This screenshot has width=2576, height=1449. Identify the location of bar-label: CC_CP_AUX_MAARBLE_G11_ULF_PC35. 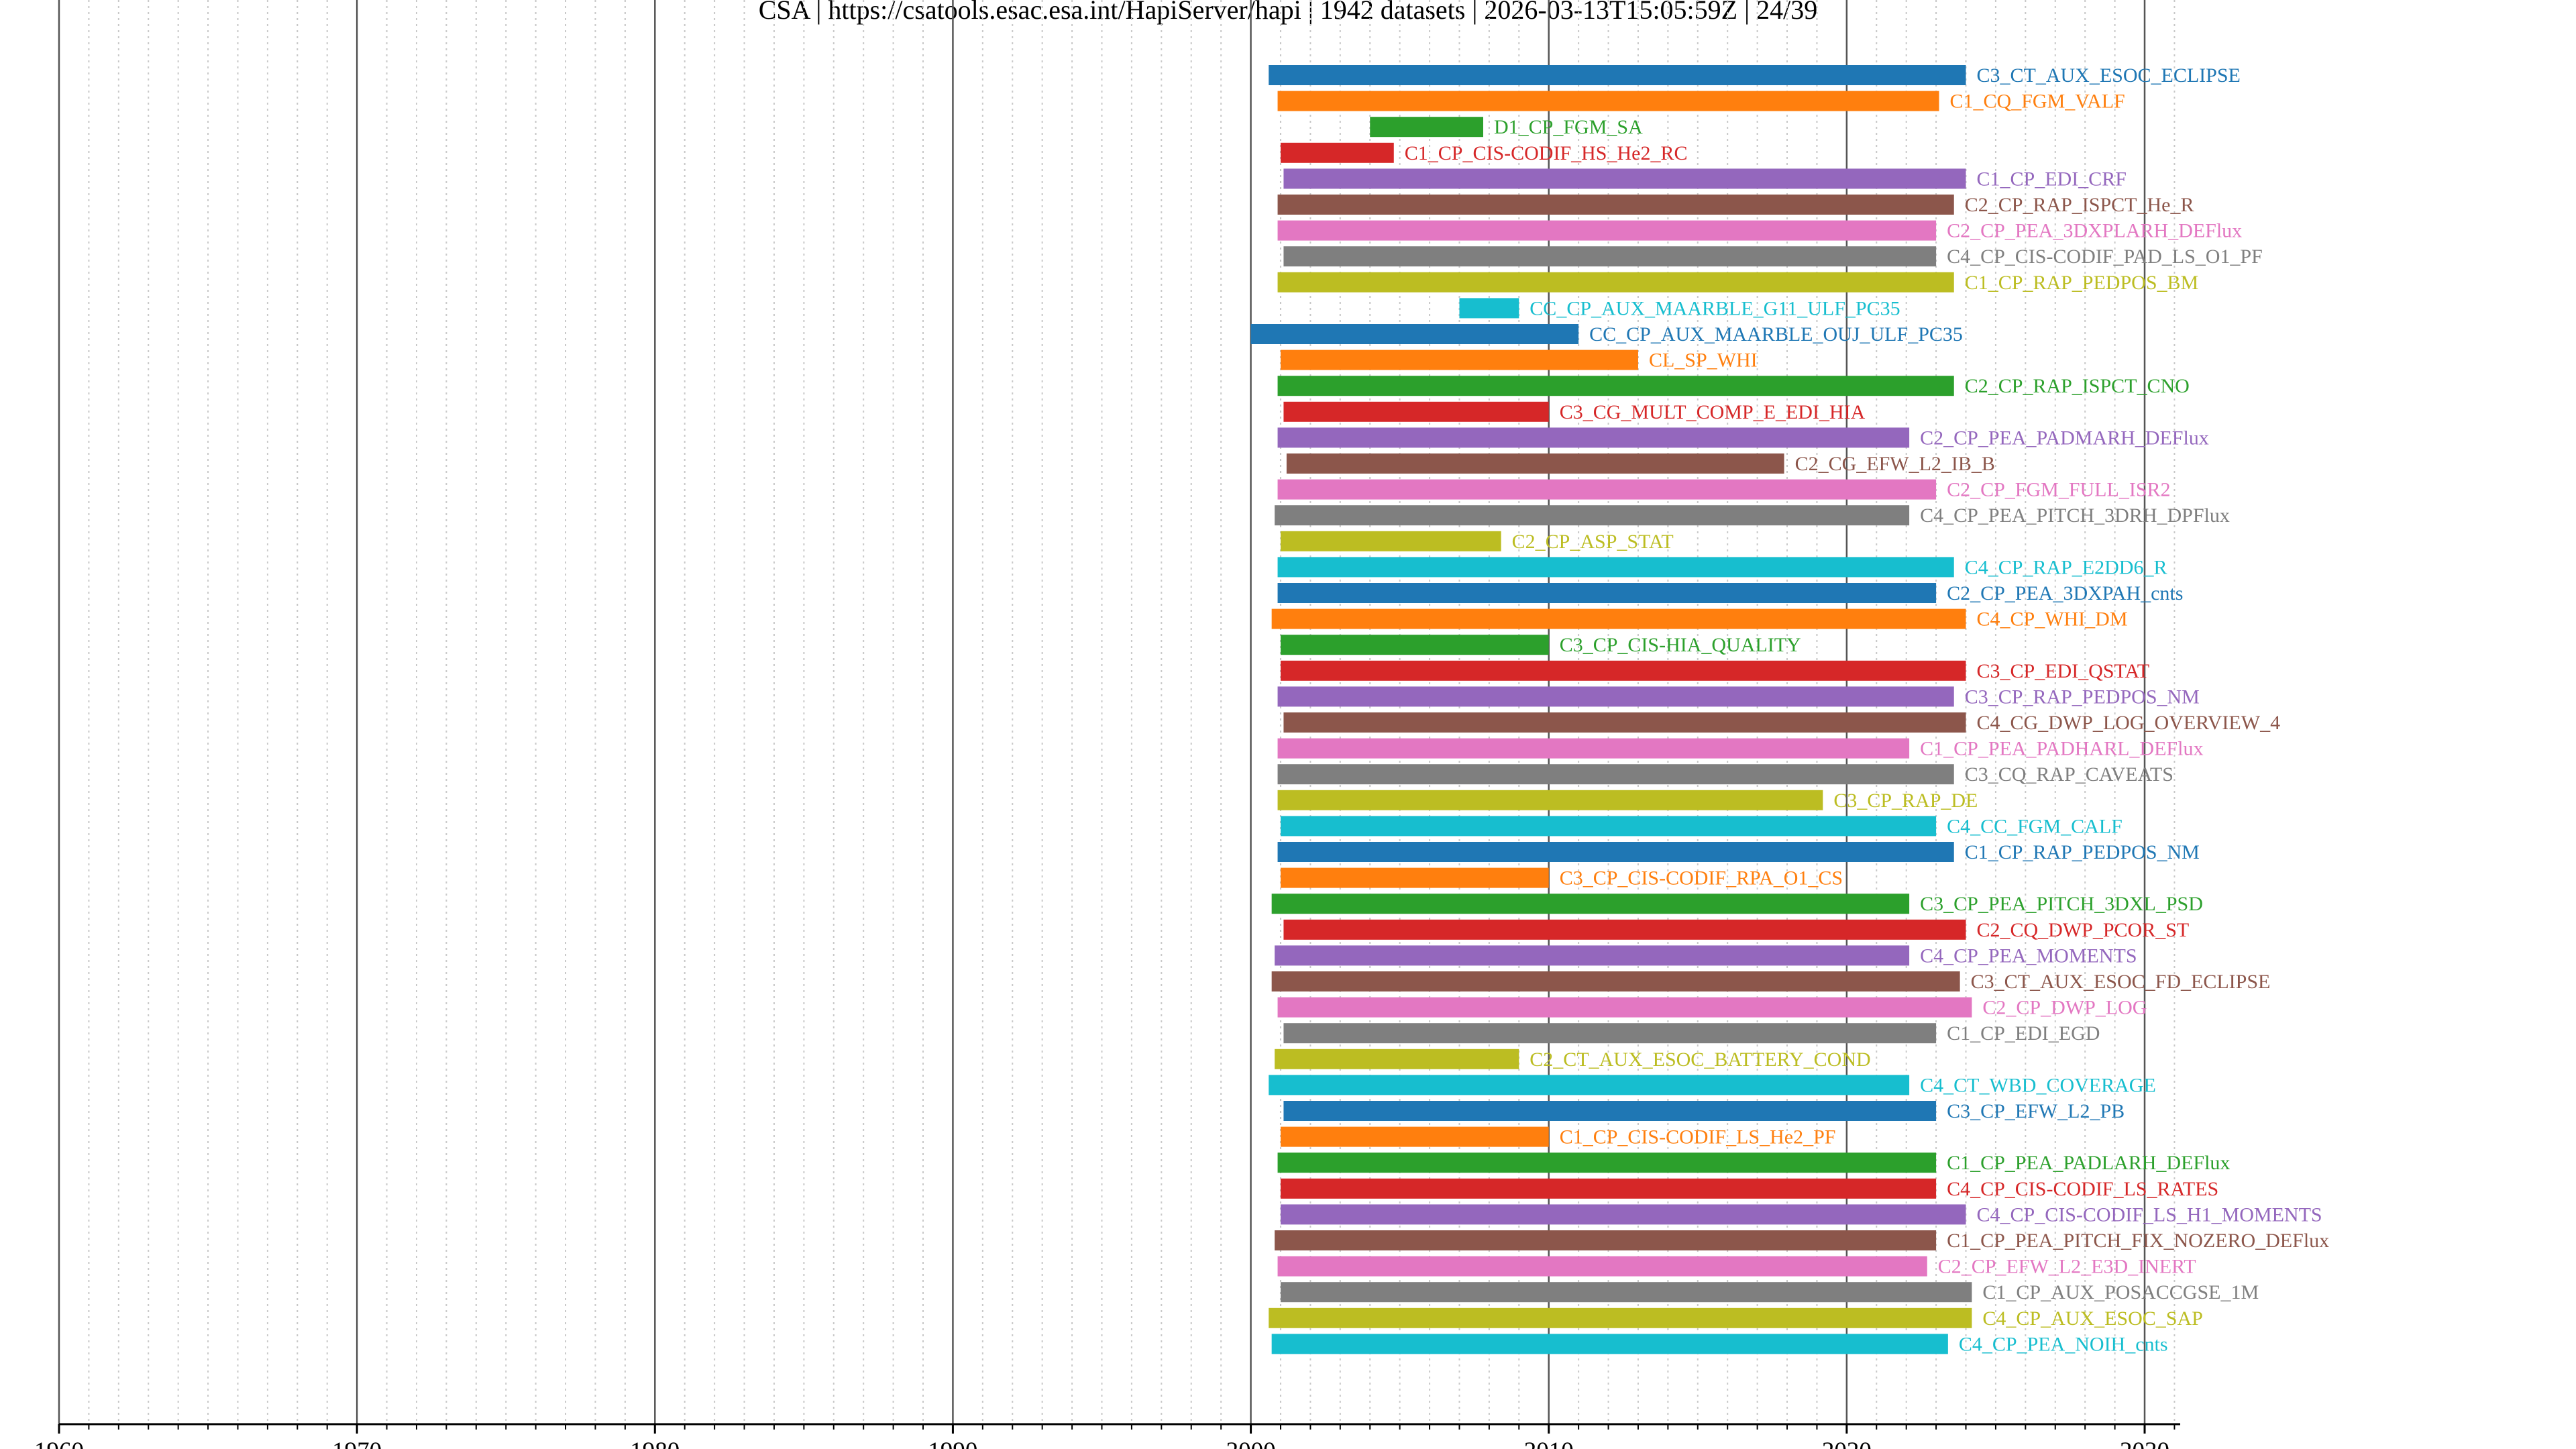
(1714, 308).